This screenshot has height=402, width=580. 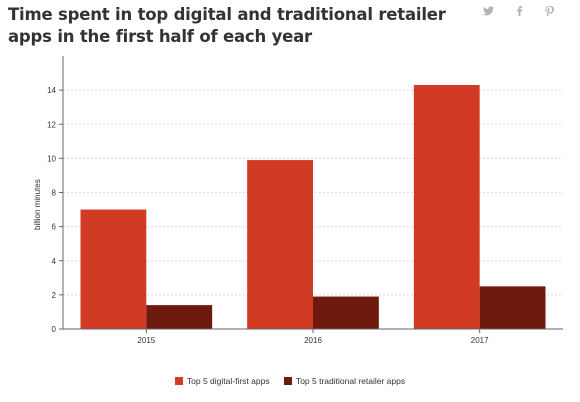 What do you see at coordinates (54, 295) in the screenshot?
I see `y-tick-label: 2` at bounding box center [54, 295].